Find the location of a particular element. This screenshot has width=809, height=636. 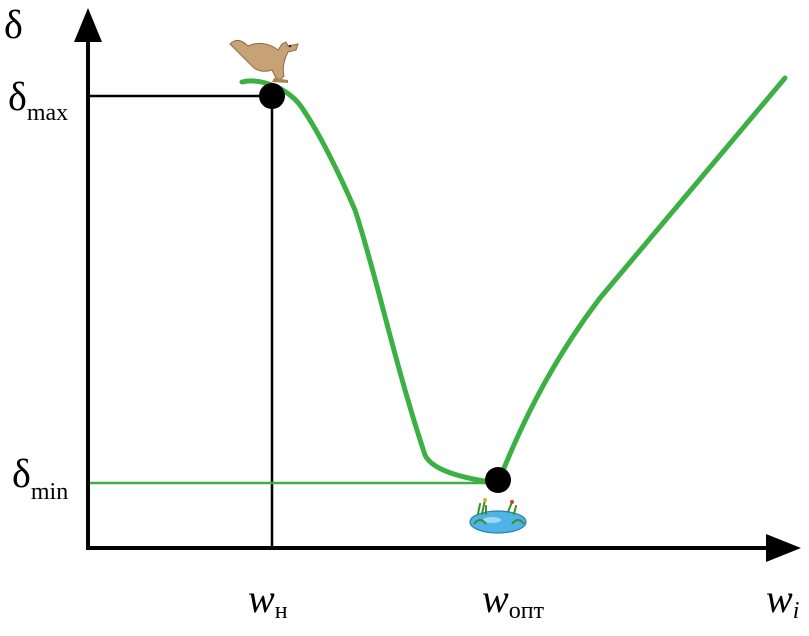

y-axis-arrow-icon is located at coordinates (88, 25).